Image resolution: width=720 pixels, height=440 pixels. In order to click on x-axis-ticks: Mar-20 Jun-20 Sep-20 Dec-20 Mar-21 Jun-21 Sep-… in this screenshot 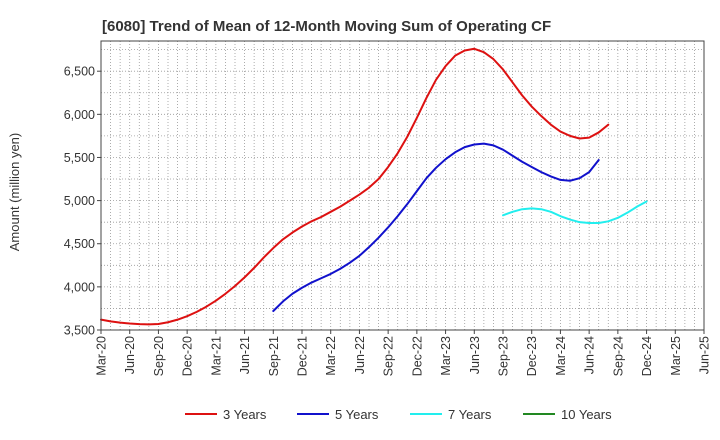, I will do `click(403, 353)`.